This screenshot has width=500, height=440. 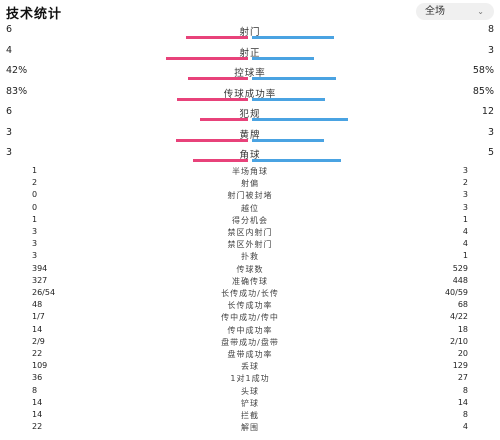 What do you see at coordinates (462, 329) in the screenshot?
I see `away-value: 18` at bounding box center [462, 329].